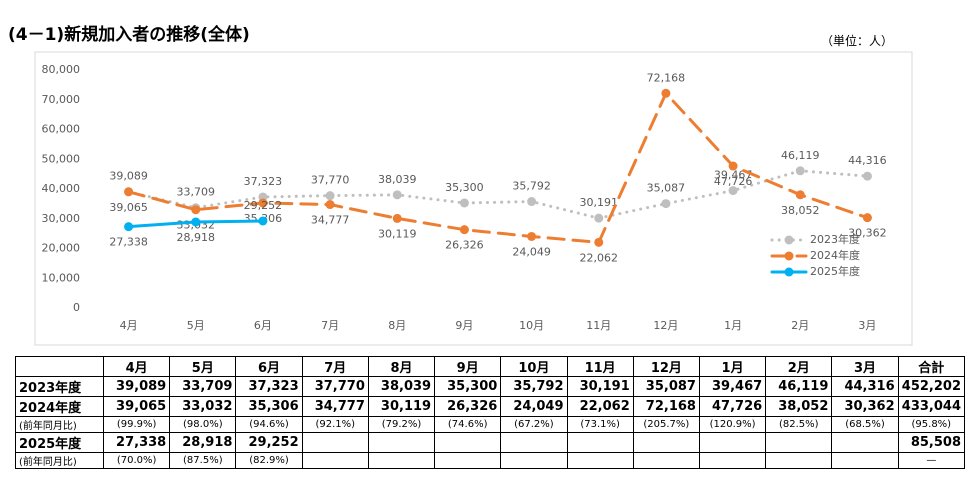 The width and height of the screenshot is (977, 486). I want to click on data-label: 46,119, so click(800, 155).